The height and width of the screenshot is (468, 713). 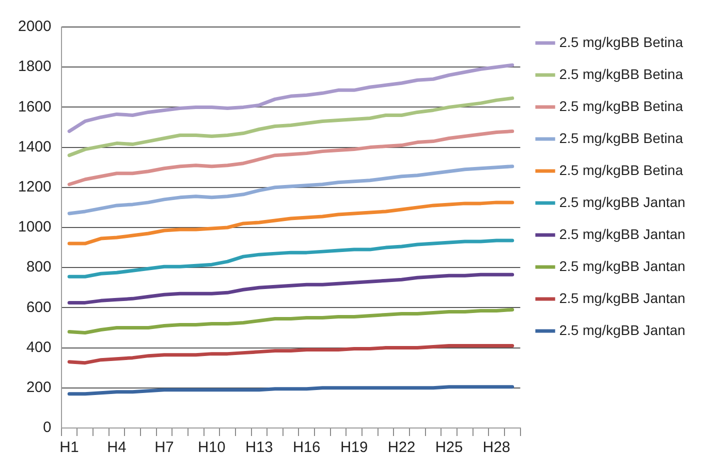 What do you see at coordinates (39, 347) in the screenshot?
I see `y-tick-label: 400` at bounding box center [39, 347].